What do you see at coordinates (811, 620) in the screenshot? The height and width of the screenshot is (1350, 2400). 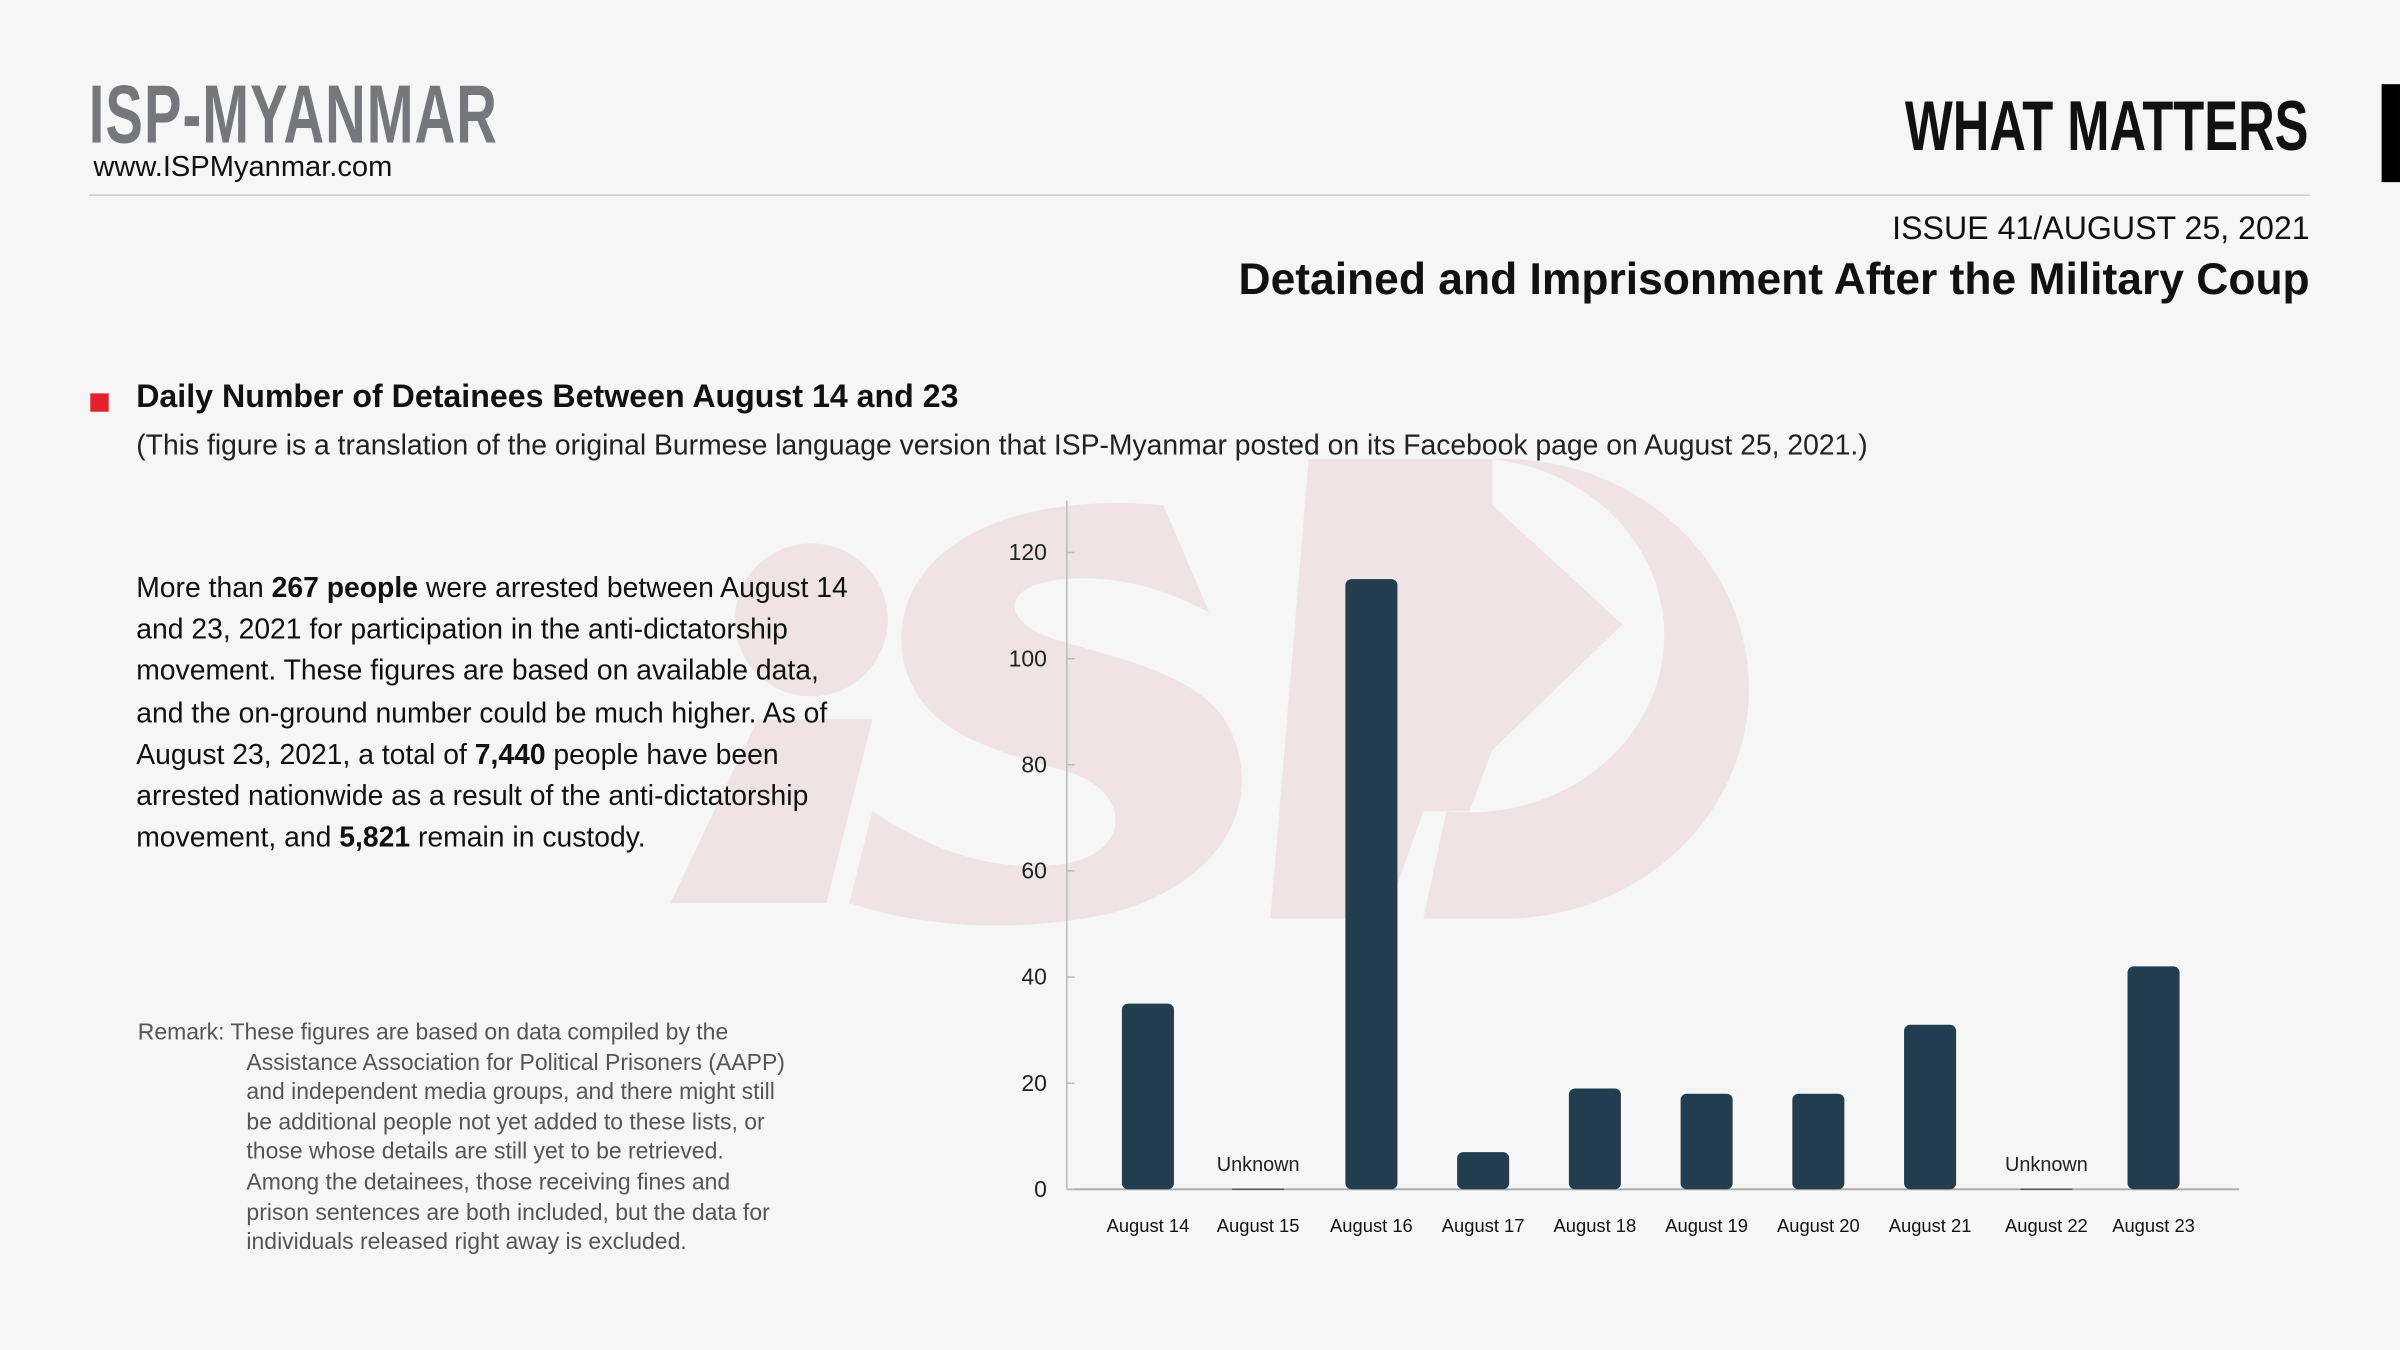 I see `watermark-i-dot` at bounding box center [811, 620].